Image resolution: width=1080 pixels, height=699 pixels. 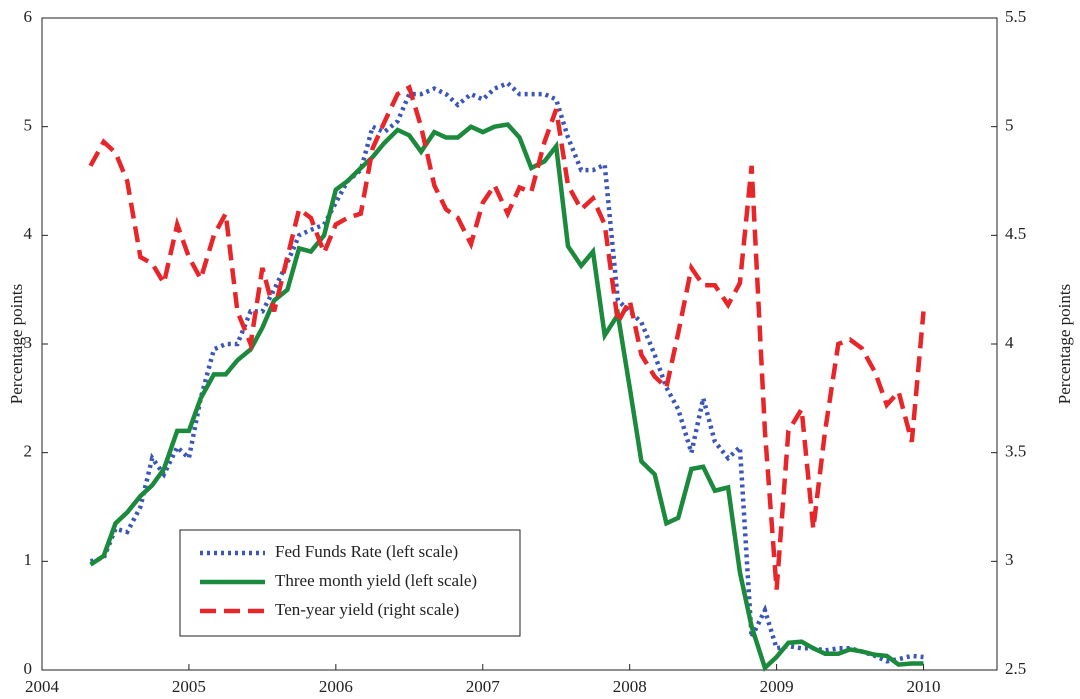 What do you see at coordinates (1015, 451) in the screenshot?
I see `y2-tick-label: 3.5` at bounding box center [1015, 451].